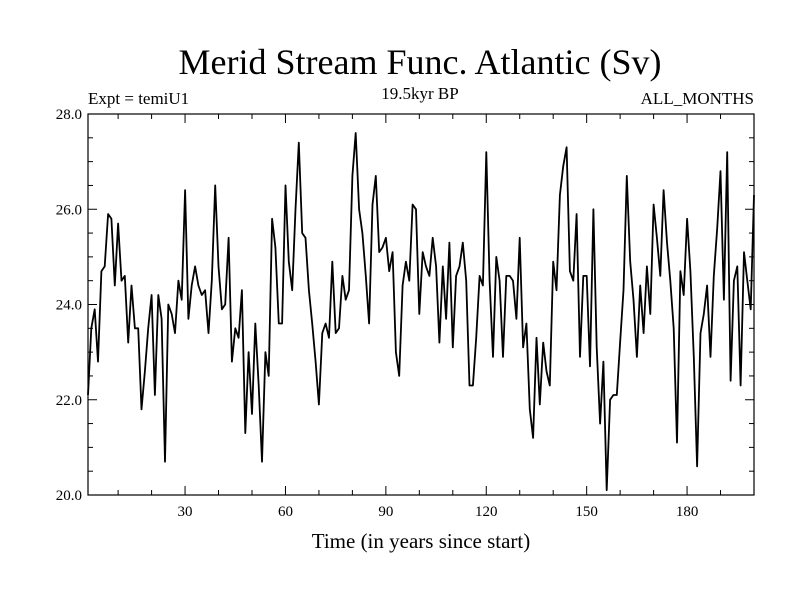 The height and width of the screenshot is (600, 800). What do you see at coordinates (285, 512) in the screenshot?
I see `x-tick-label: 60` at bounding box center [285, 512].